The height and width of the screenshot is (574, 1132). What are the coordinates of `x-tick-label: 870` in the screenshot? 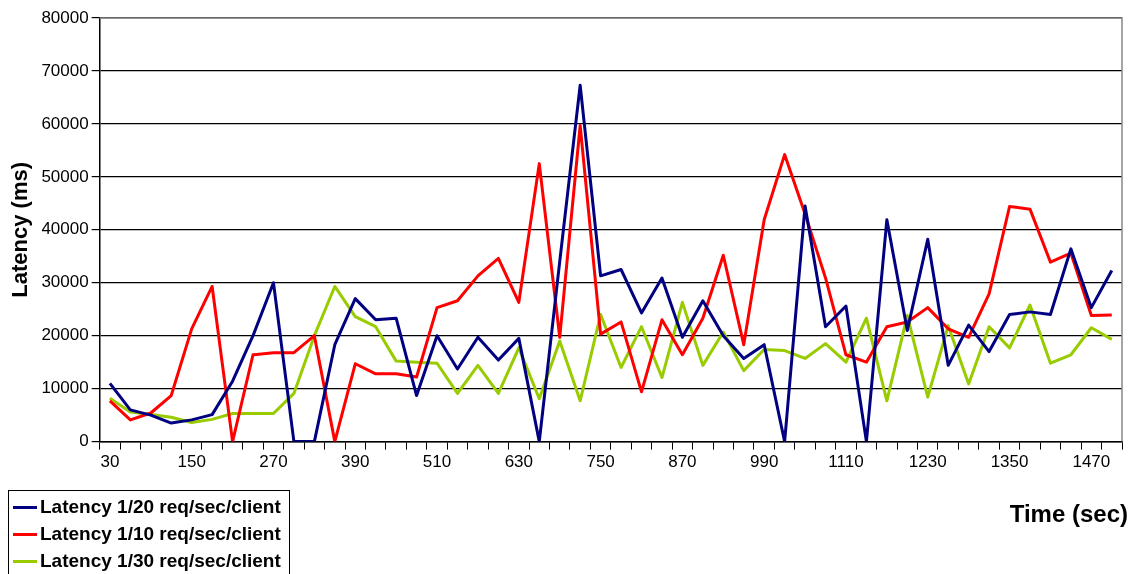 It's located at (682, 462).